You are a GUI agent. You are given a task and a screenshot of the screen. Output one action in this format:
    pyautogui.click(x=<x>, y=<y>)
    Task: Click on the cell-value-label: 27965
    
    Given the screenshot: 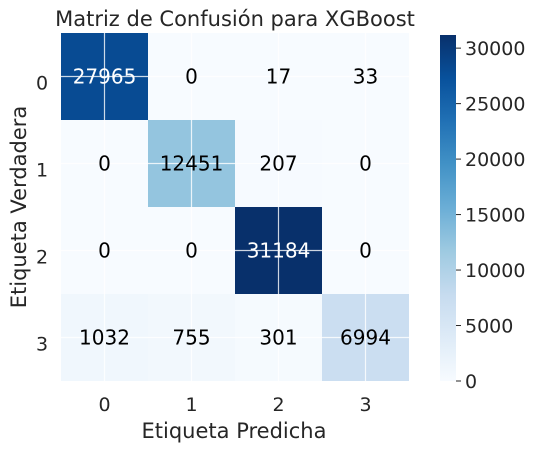 What is the action you would take?
    pyautogui.click(x=105, y=77)
    